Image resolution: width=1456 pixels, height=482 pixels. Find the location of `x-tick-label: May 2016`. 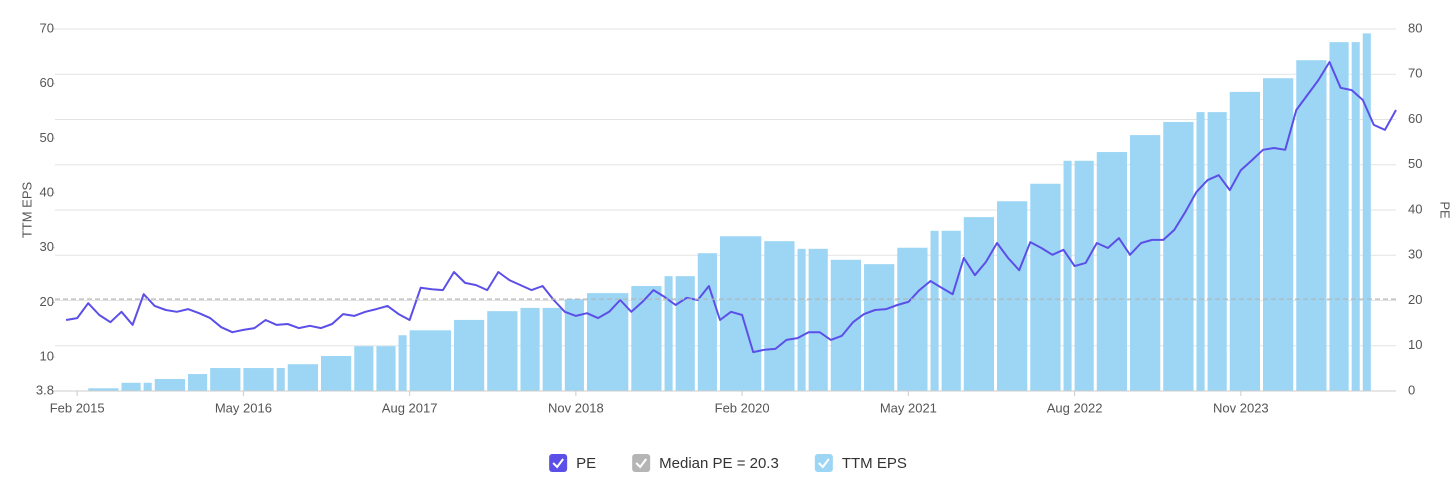

x-tick-label: May 2016 is located at coordinates (243, 407).